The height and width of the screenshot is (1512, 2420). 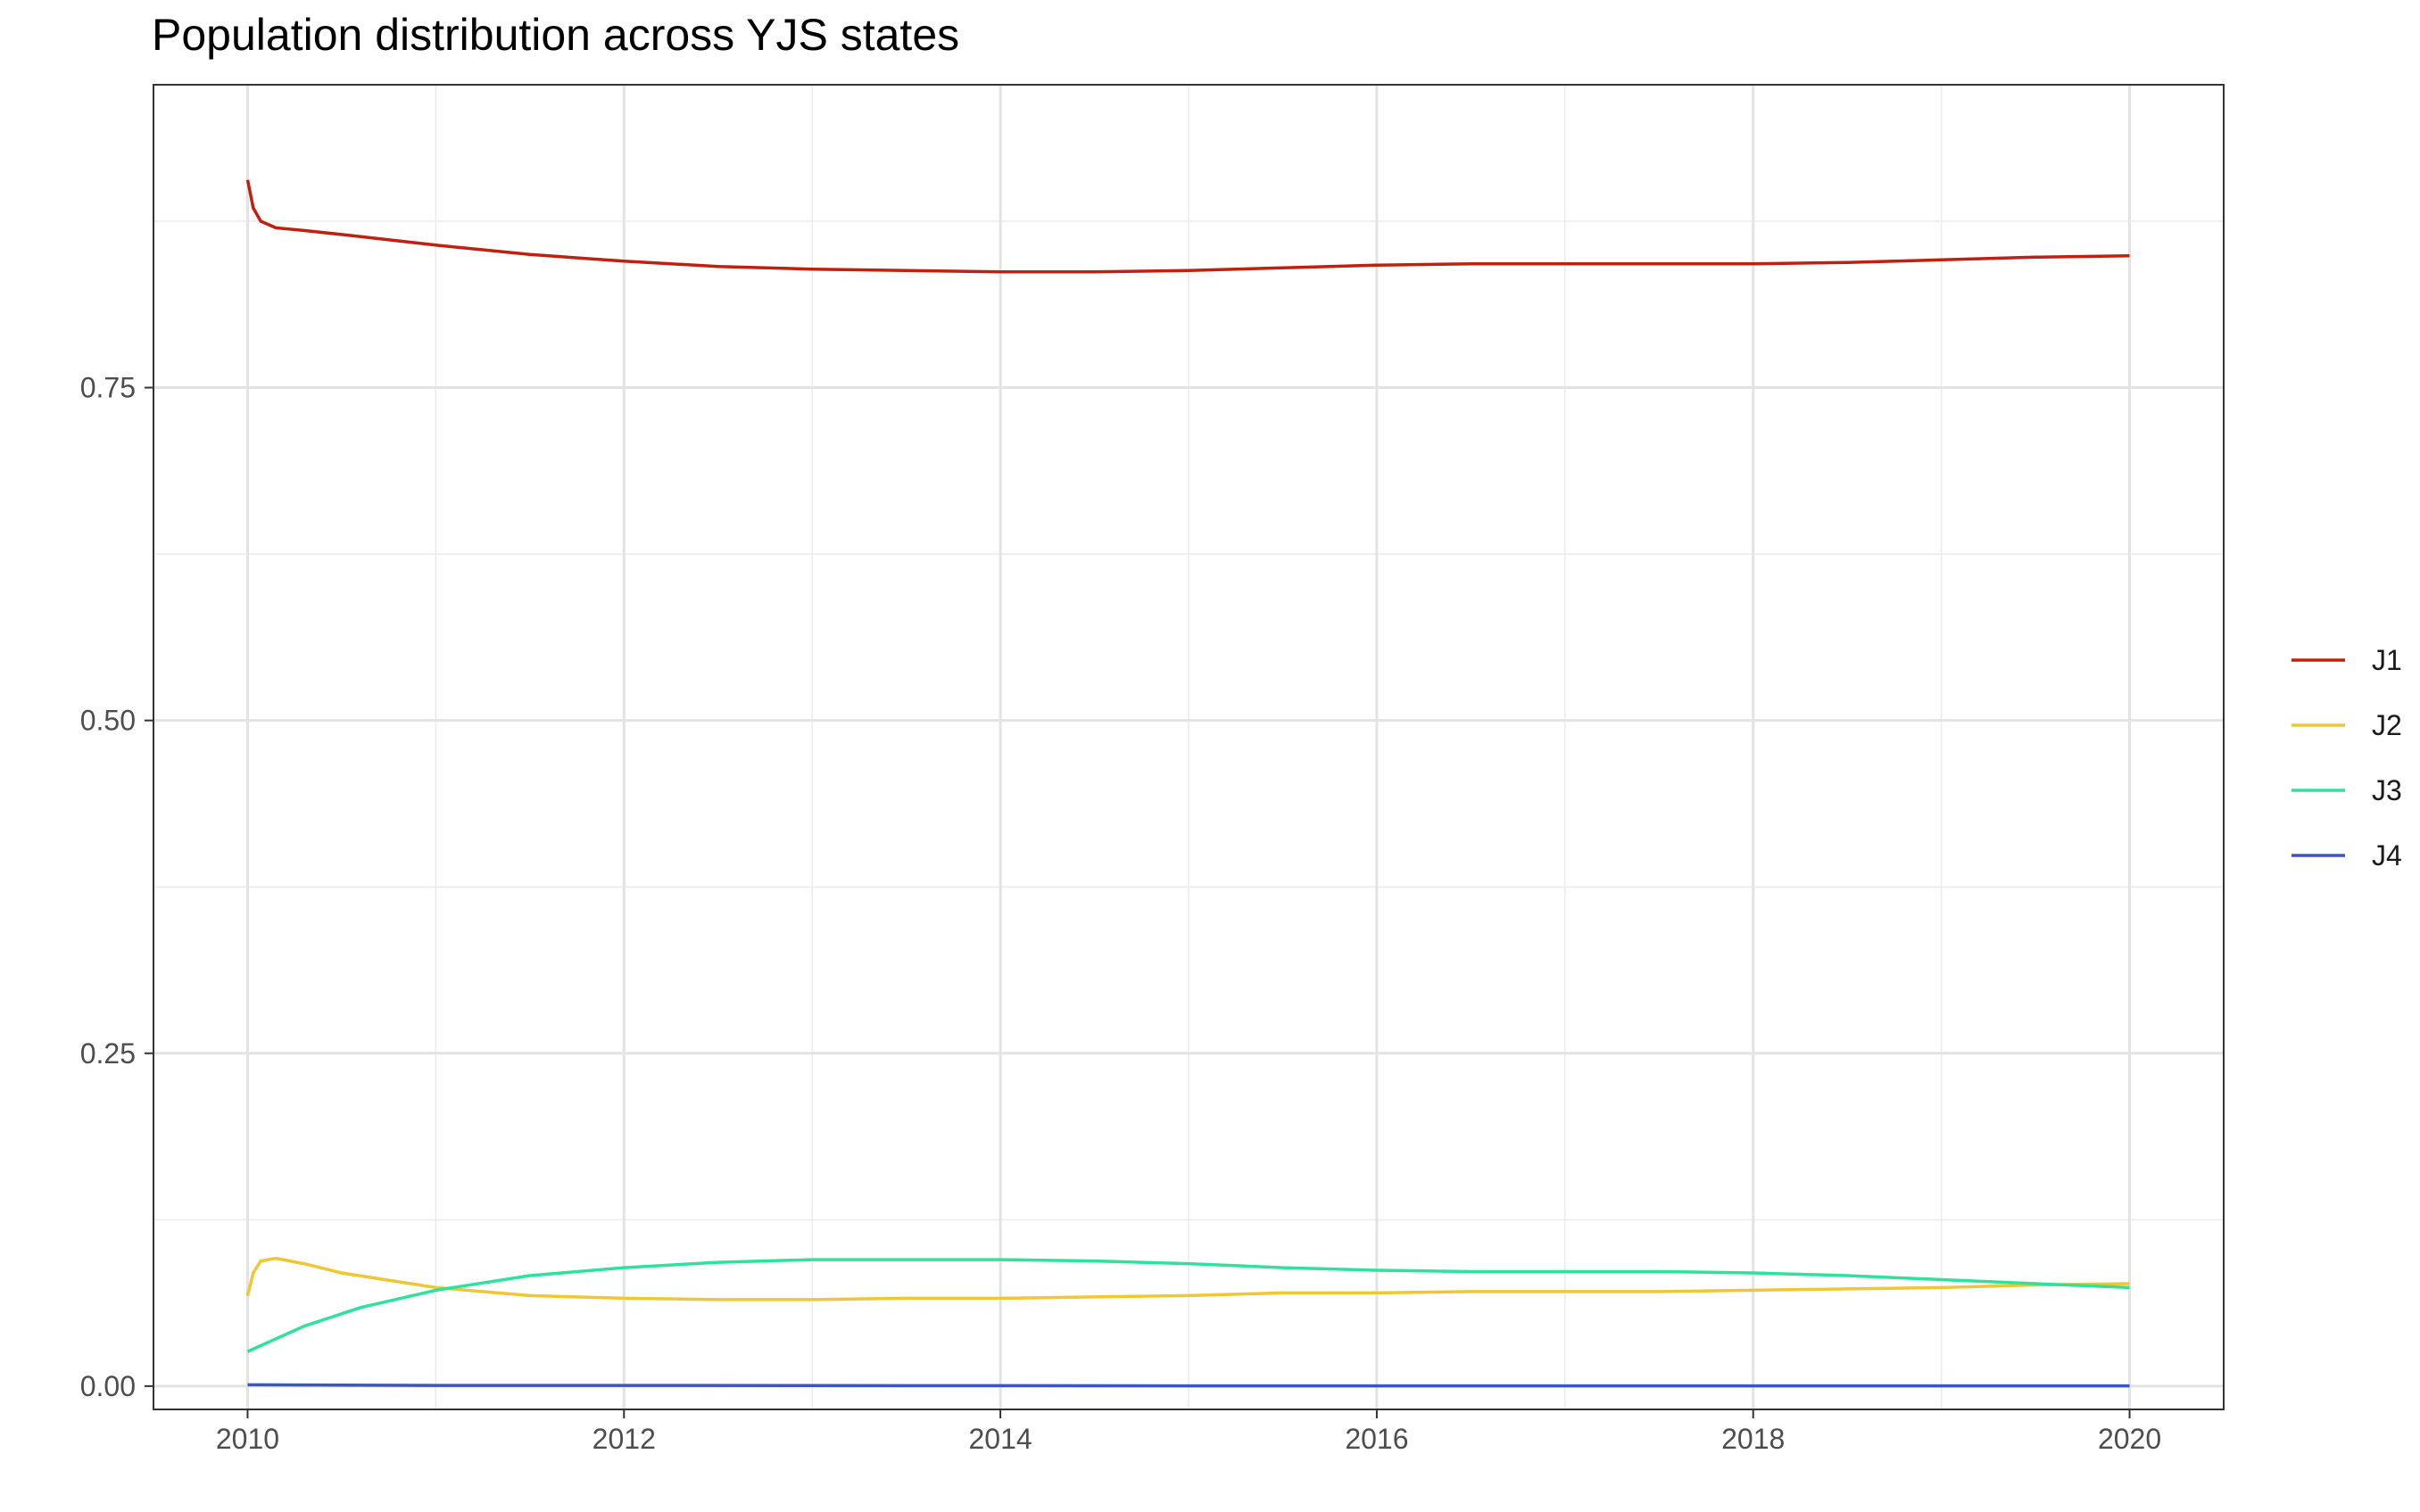 I want to click on series-line-j1, so click(x=1187, y=226).